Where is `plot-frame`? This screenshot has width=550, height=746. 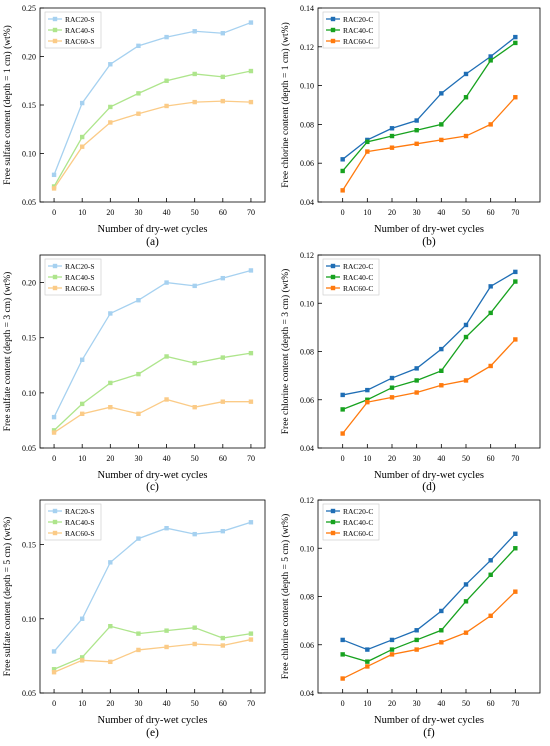 plot-frame is located at coordinates (152, 596).